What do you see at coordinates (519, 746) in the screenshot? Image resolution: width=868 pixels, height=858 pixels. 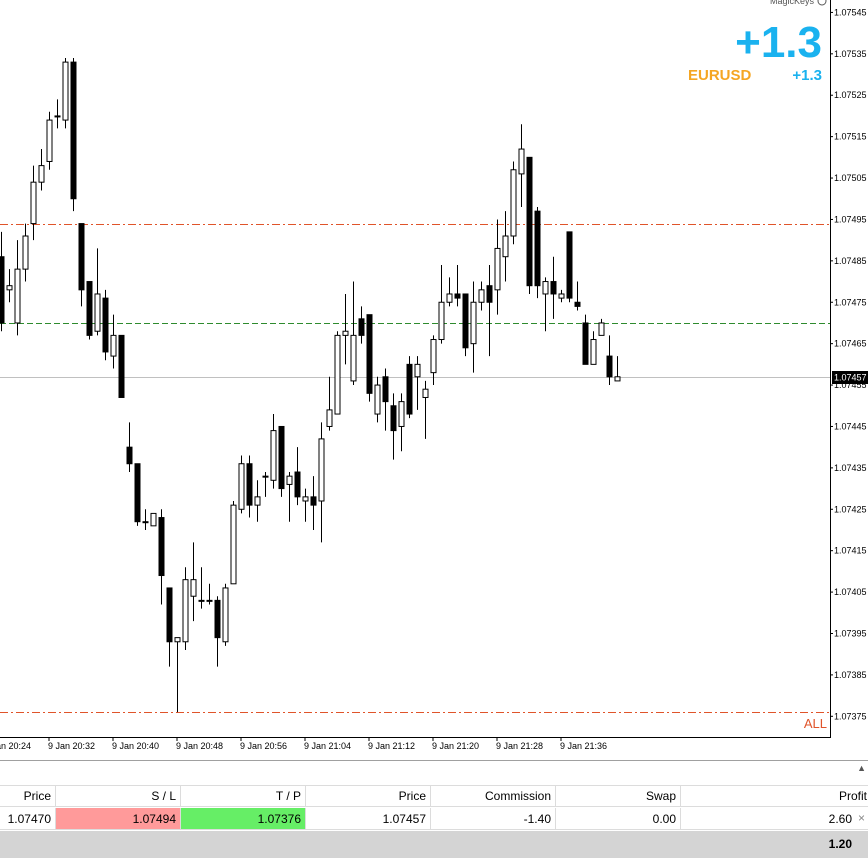 I see `x-tick-label: 9 Jan 21:28` at bounding box center [519, 746].